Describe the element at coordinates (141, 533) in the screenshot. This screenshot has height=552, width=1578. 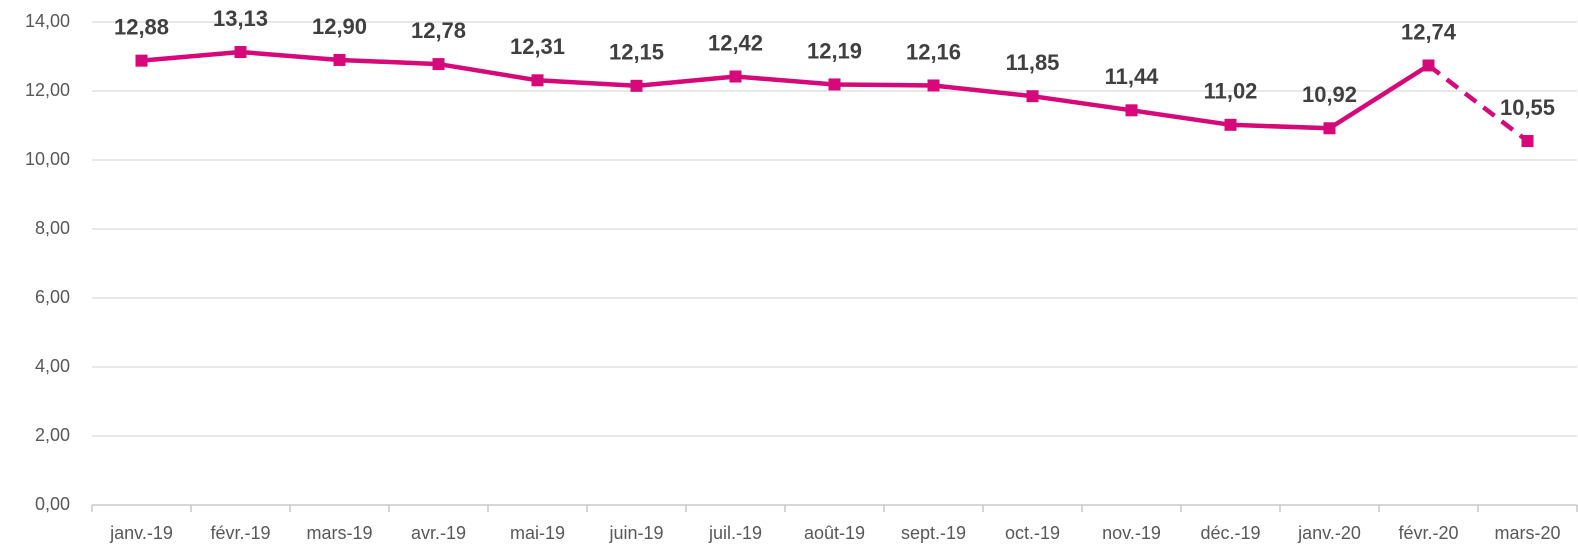
I see `x-tick-label: janv.-19` at that location.